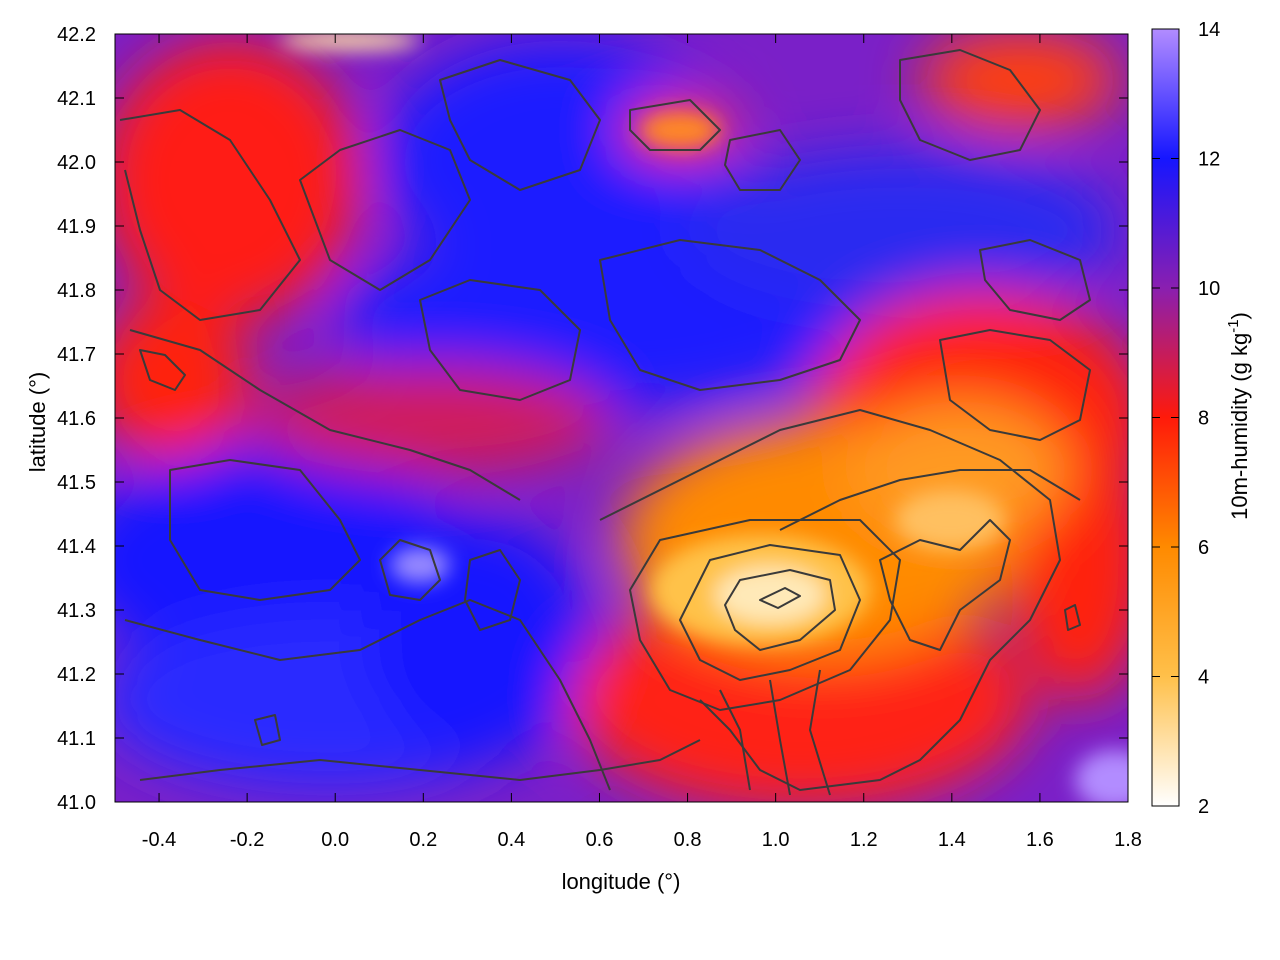 This screenshot has width=1280, height=960. Describe the element at coordinates (335, 840) in the screenshot. I see `x-tick-label: 0.0` at that location.